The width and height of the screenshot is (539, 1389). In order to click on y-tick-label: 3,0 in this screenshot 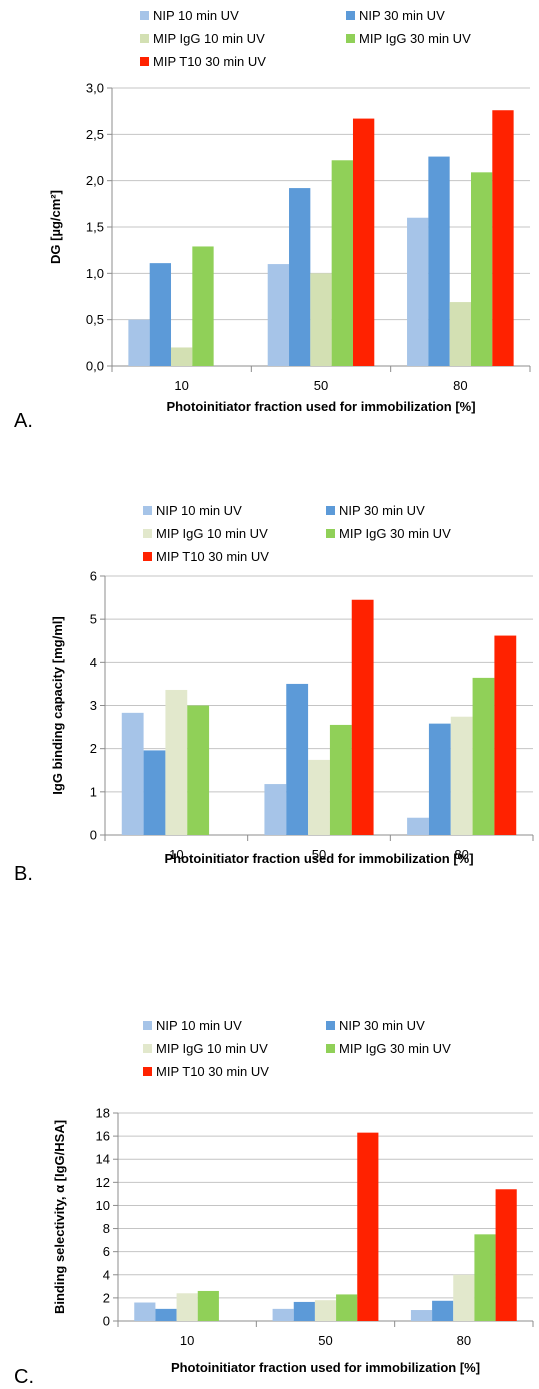, I will do `click(95, 88)`.